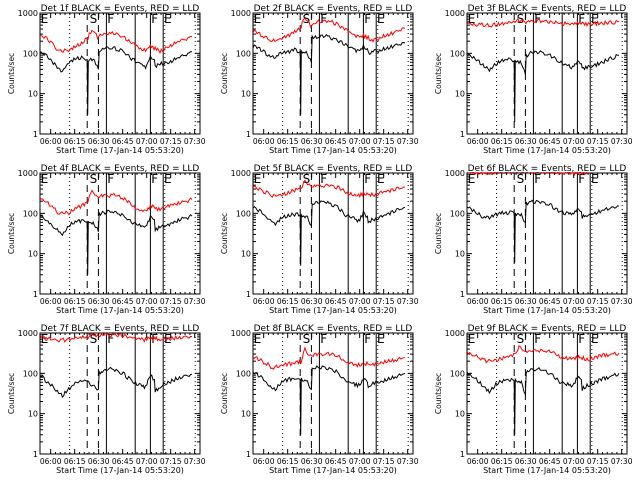 This screenshot has height=480, width=640. Describe the element at coordinates (455, 333) in the screenshot. I see `y-tick-label: 1000` at that location.